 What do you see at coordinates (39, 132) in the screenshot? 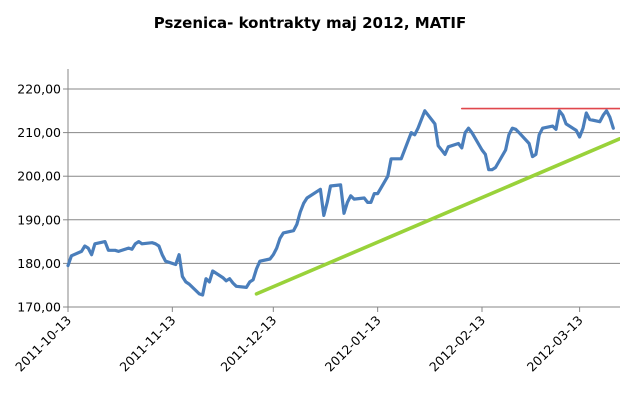
I see `y-tick-label: 210,00` at bounding box center [39, 132].